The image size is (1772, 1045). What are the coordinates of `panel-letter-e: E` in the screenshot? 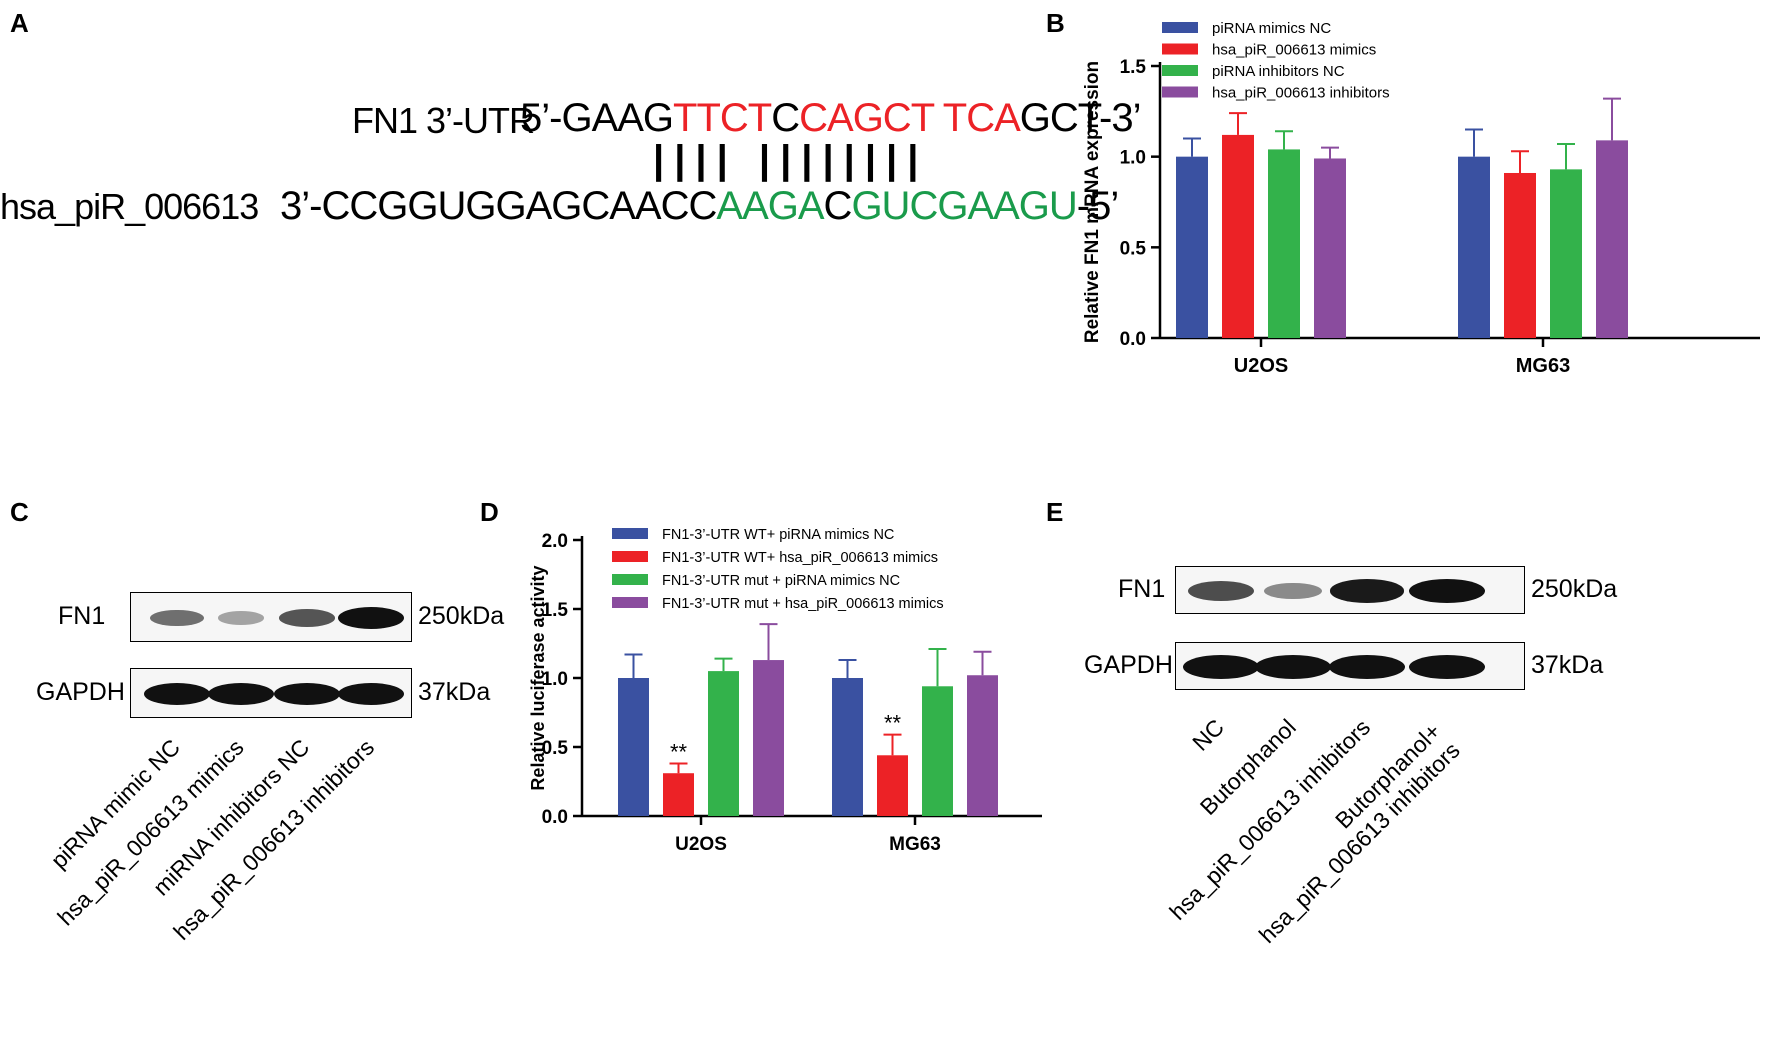 It's located at (1055, 512).